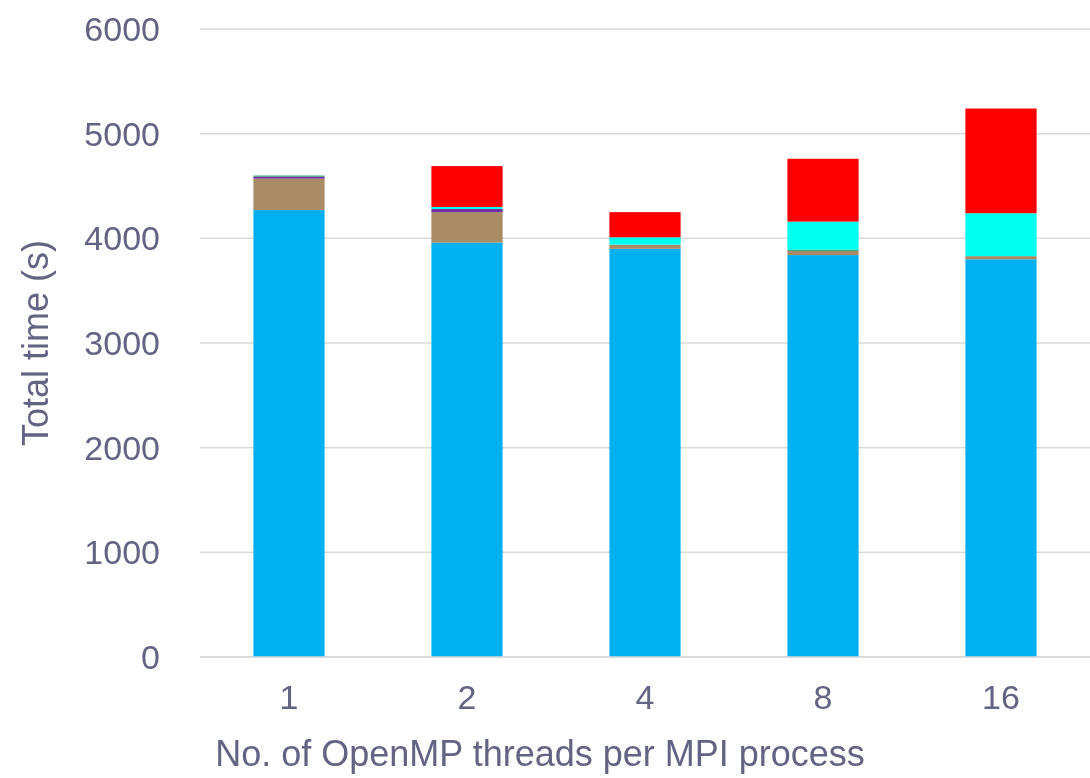  Describe the element at coordinates (289, 697) in the screenshot. I see `x-tick-label: 1` at that location.